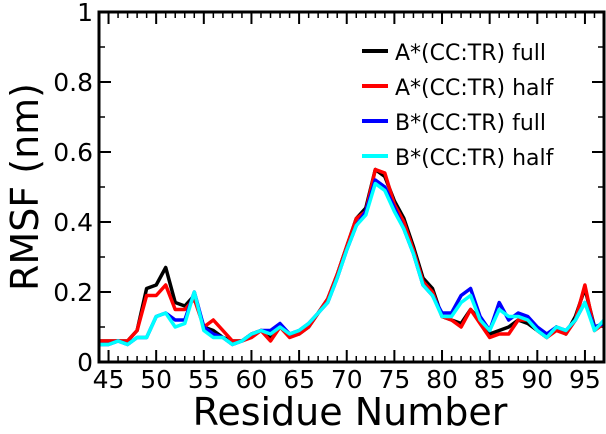  Describe the element at coordinates (585, 379) in the screenshot. I see `x-tick-label: 95` at that location.